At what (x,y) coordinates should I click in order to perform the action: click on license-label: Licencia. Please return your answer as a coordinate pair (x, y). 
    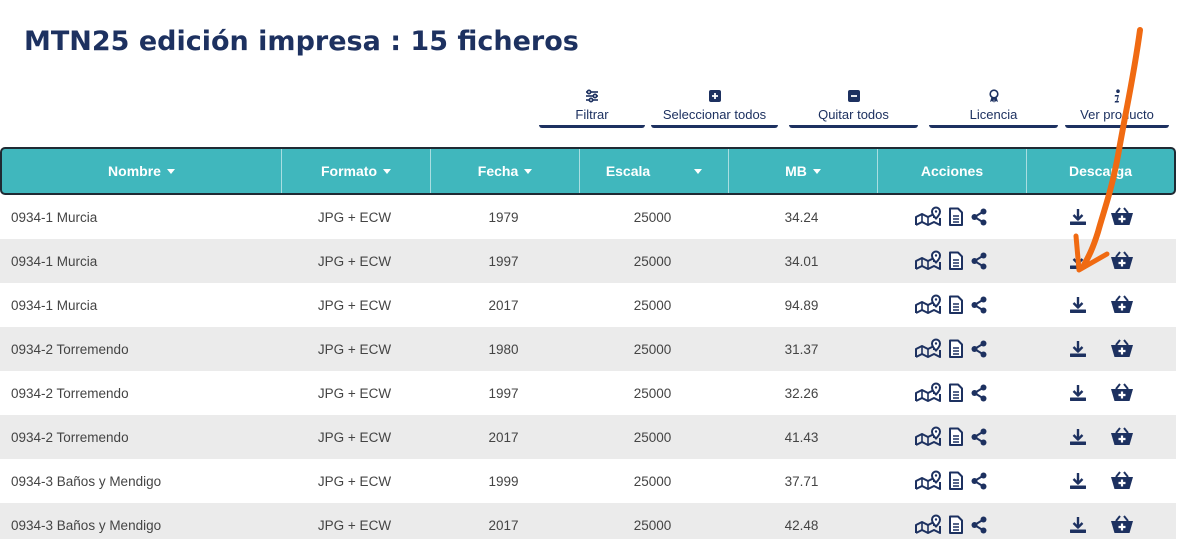
    Looking at the image, I should click on (993, 114).